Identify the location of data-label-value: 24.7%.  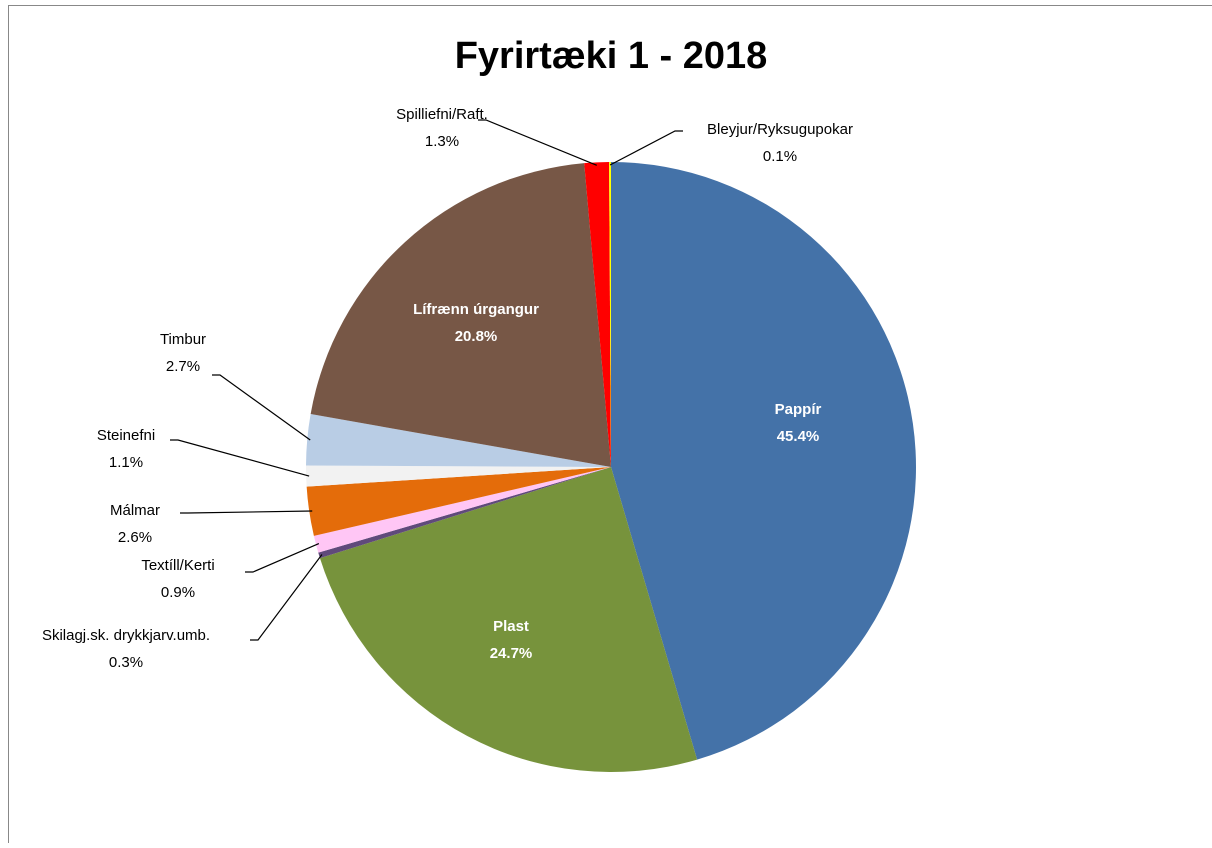
(511, 653).